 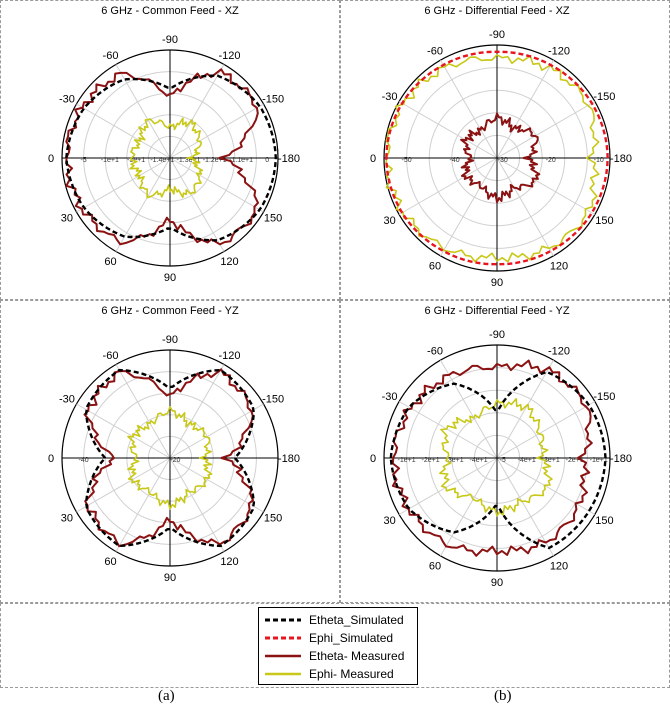 I want to click on legend-label: Ephi- Measured, so click(x=351, y=674).